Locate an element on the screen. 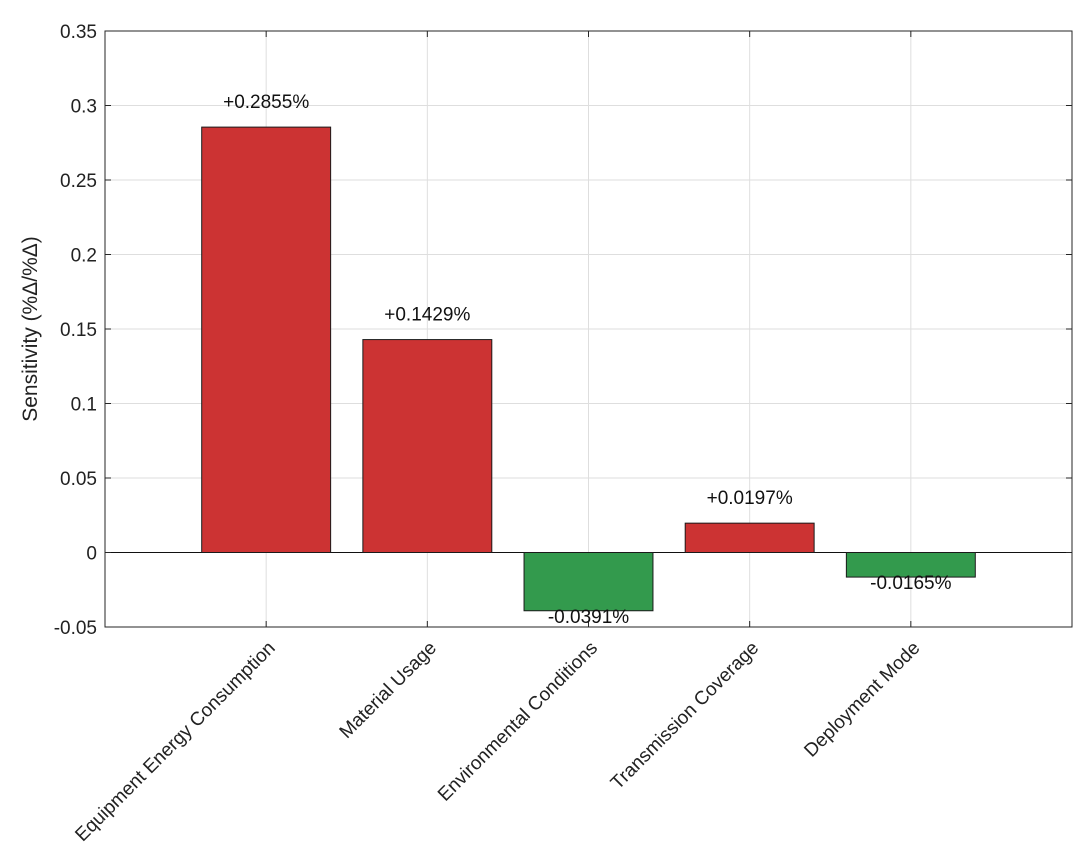  y-tick-label: 0.05 is located at coordinates (78, 479).